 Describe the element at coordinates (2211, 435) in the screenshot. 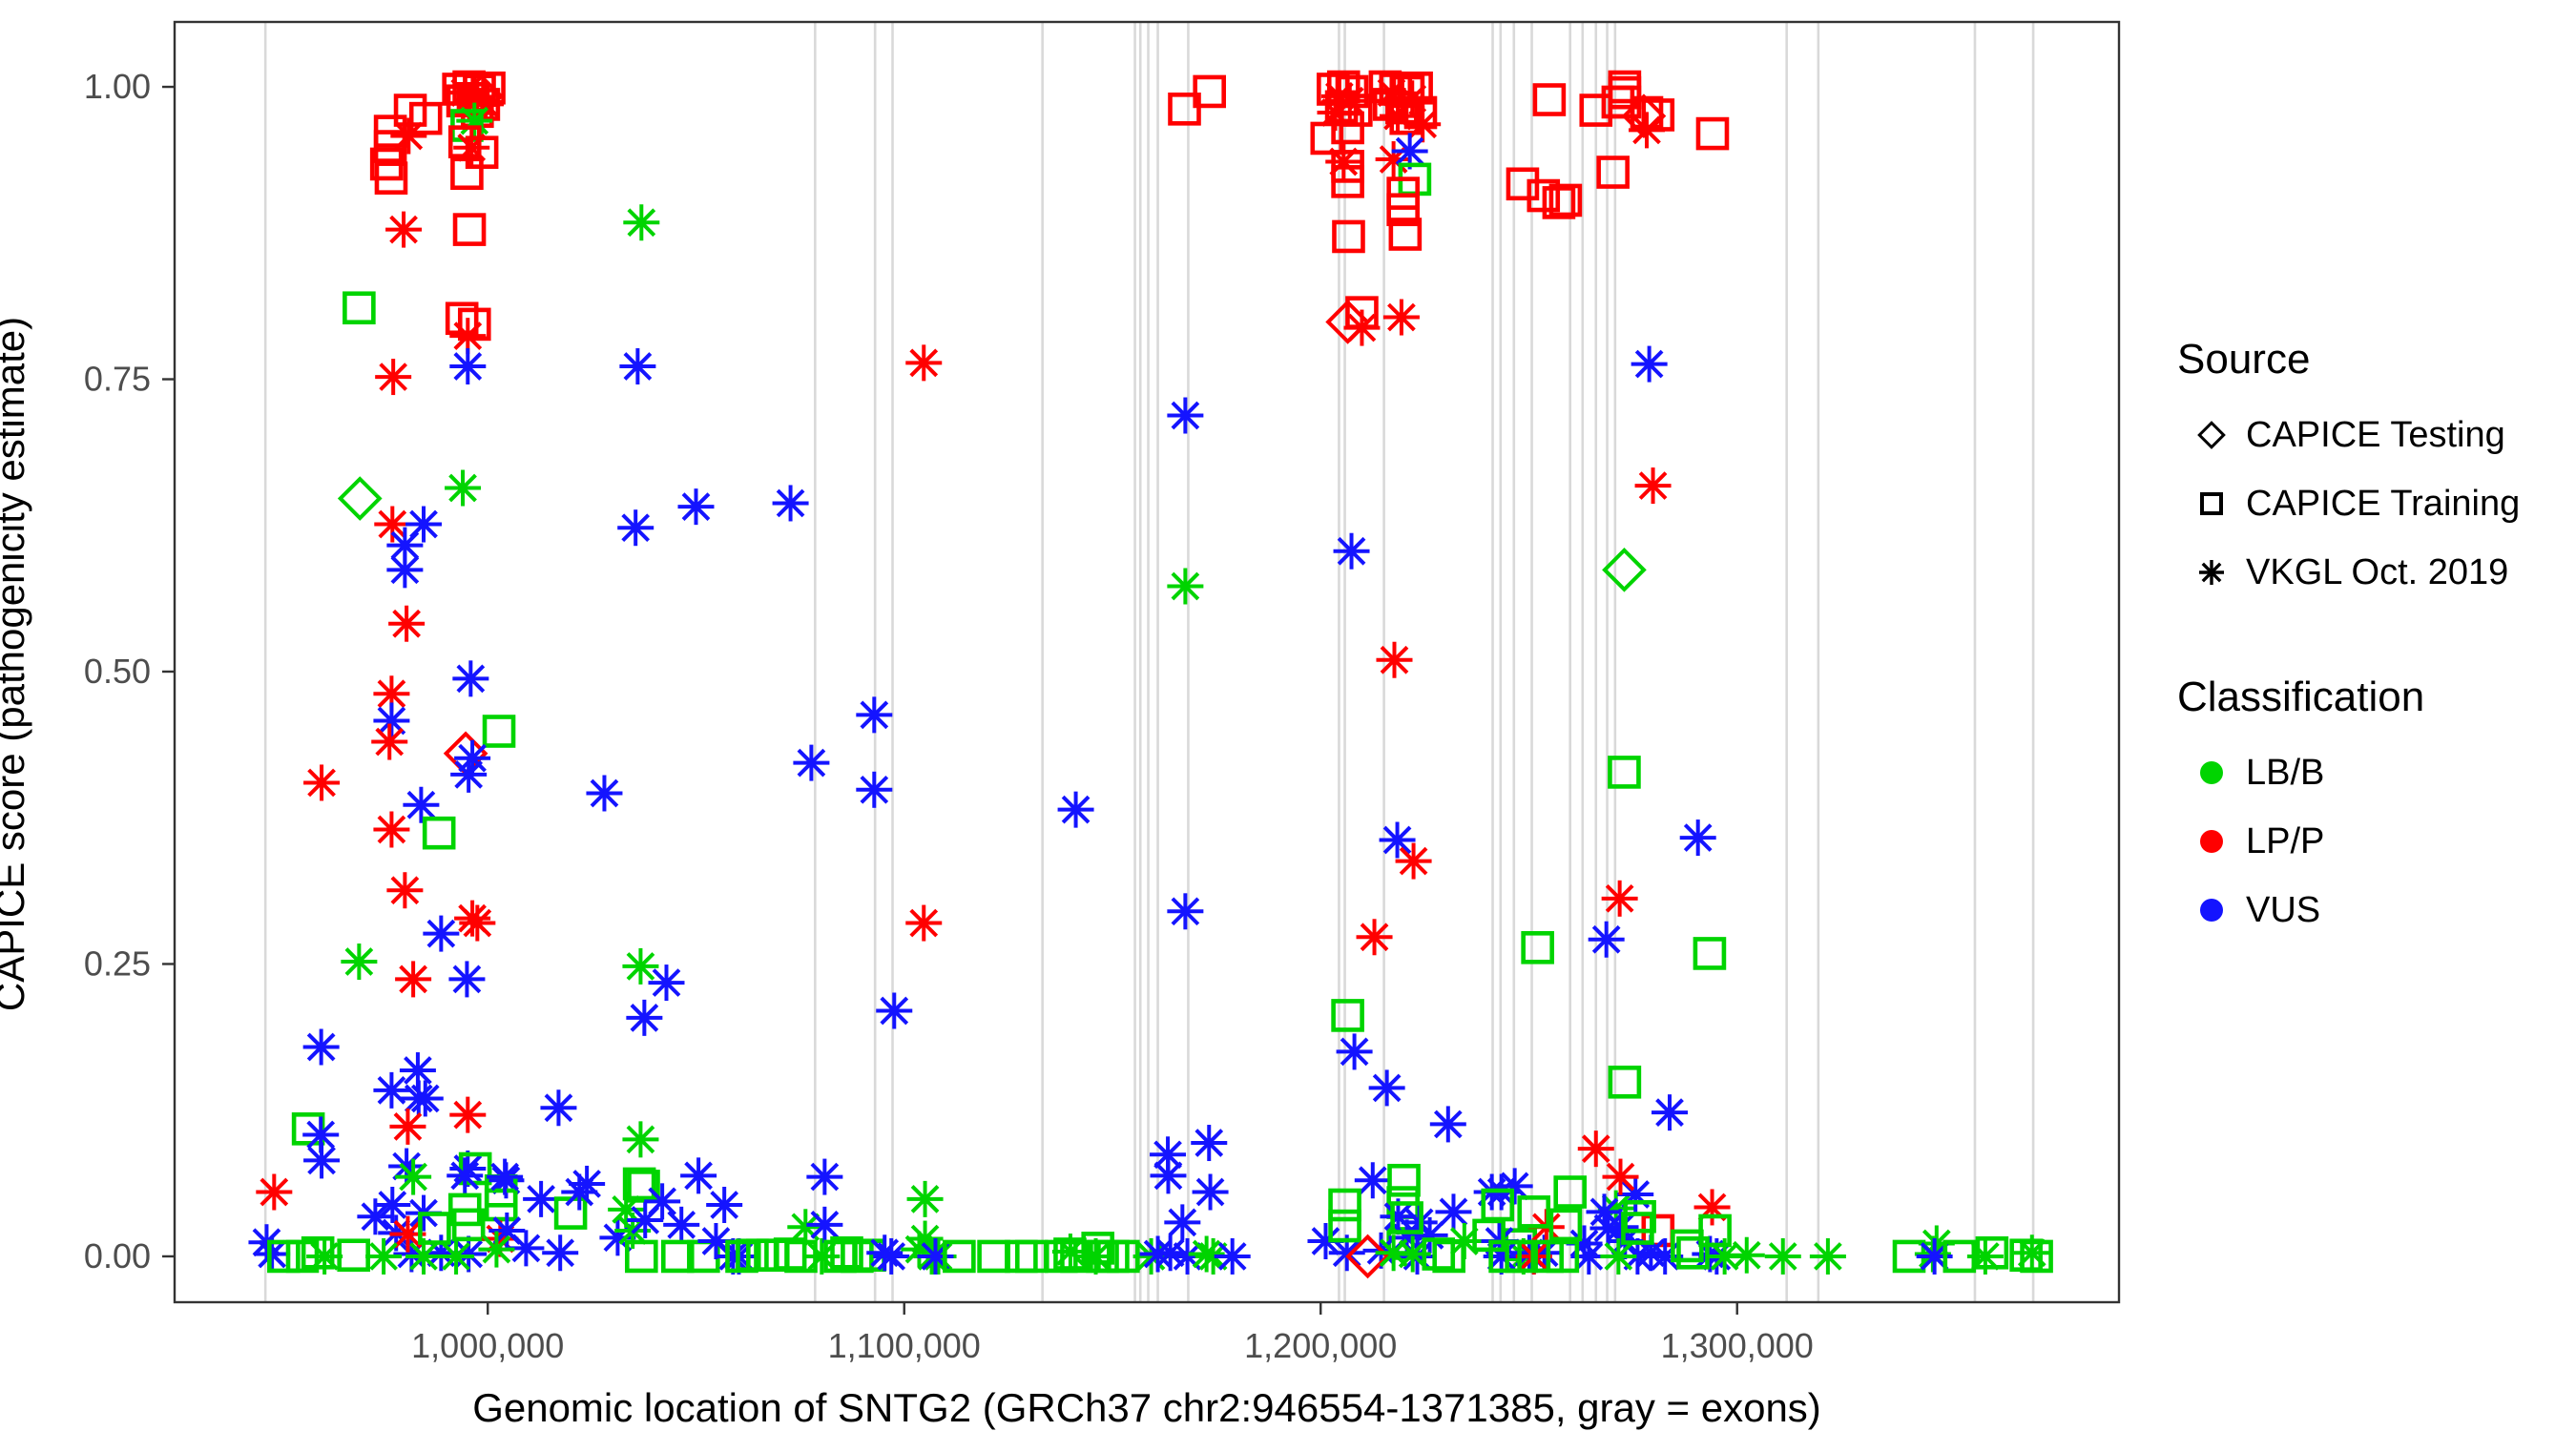

I see `diamond-icon` at that location.